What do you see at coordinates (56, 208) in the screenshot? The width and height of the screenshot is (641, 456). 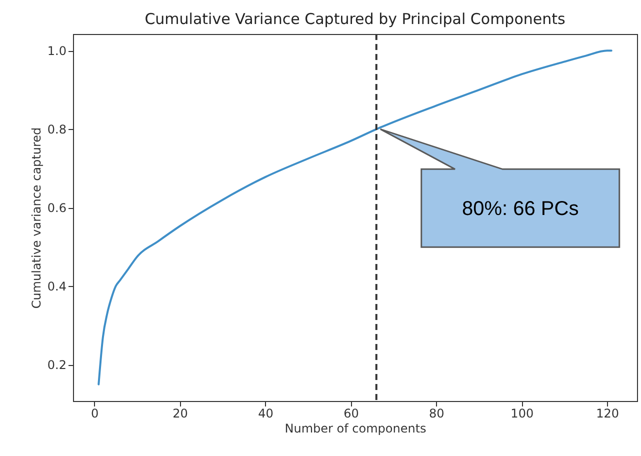 I see `y-tick-label: 0.6` at bounding box center [56, 208].